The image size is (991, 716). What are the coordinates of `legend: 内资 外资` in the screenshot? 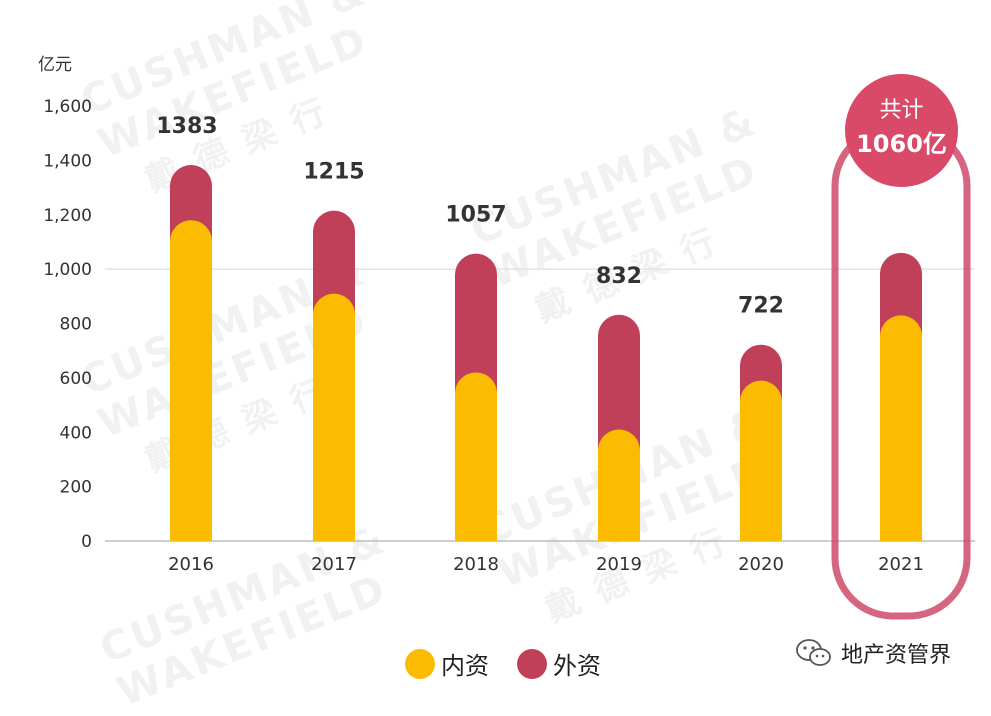 It's located at (517, 663).